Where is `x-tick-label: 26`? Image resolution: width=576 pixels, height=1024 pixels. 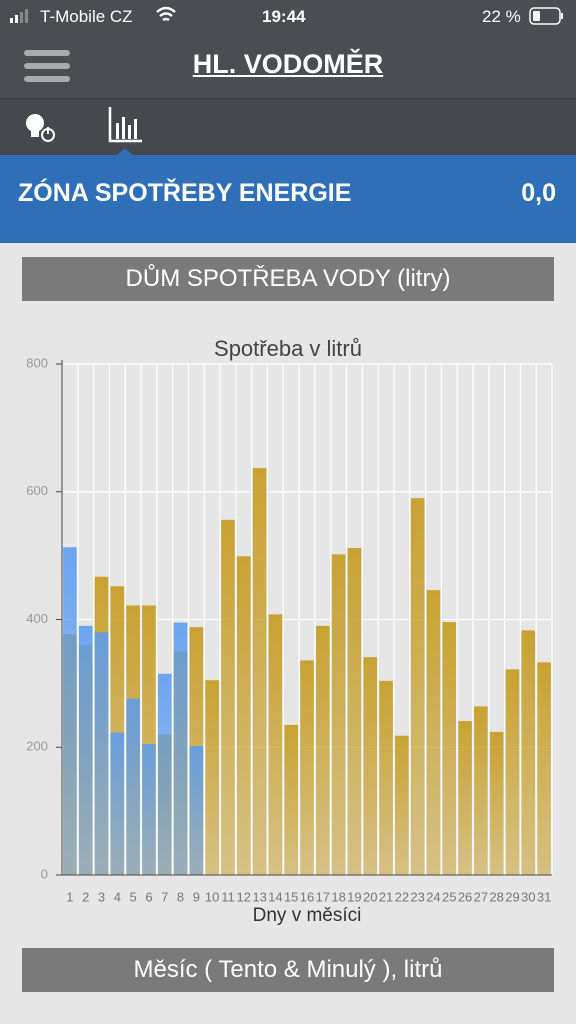 x-tick-label: 26 is located at coordinates (465, 896).